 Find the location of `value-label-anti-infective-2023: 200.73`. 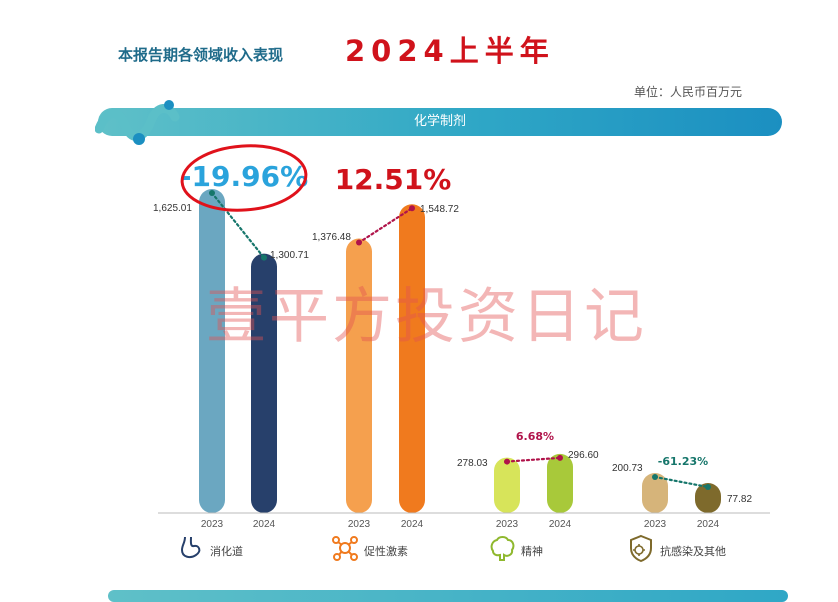

value-label-anti-infective-2023: 200.73 is located at coordinates (627, 468).